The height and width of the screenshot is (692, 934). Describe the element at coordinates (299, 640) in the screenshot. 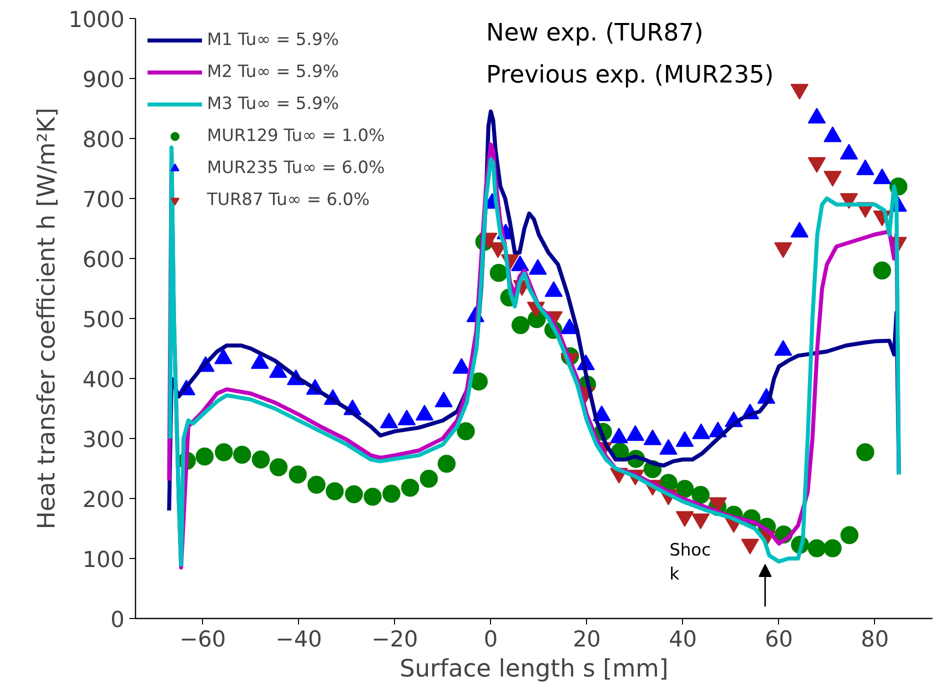

I see `x-tick-label: −40` at that location.